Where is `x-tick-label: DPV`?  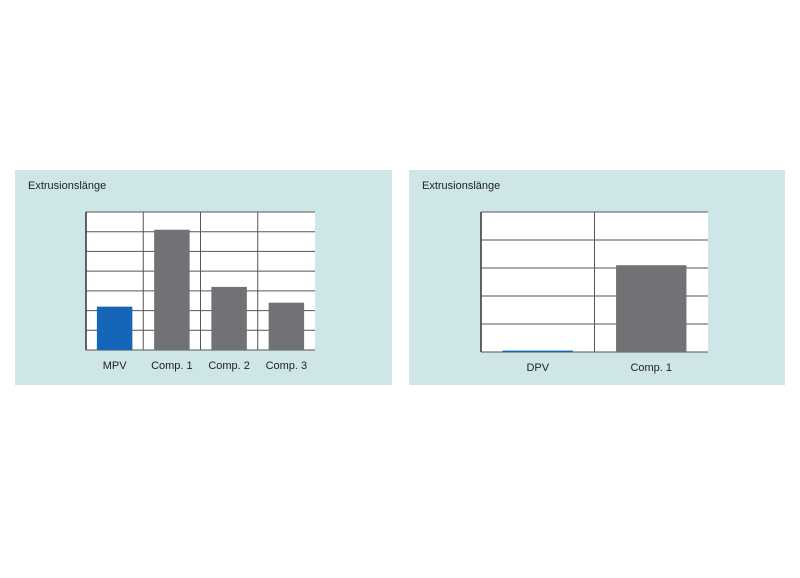
x-tick-label: DPV is located at coordinates (537, 368).